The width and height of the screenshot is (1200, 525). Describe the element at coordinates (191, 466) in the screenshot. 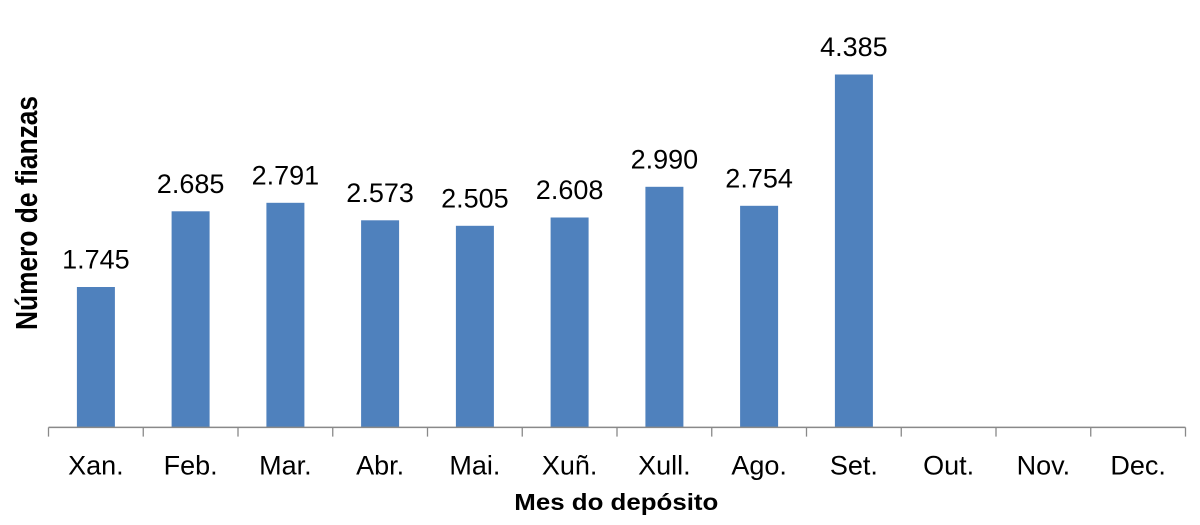

I see `svg-text: Feb.` at that location.